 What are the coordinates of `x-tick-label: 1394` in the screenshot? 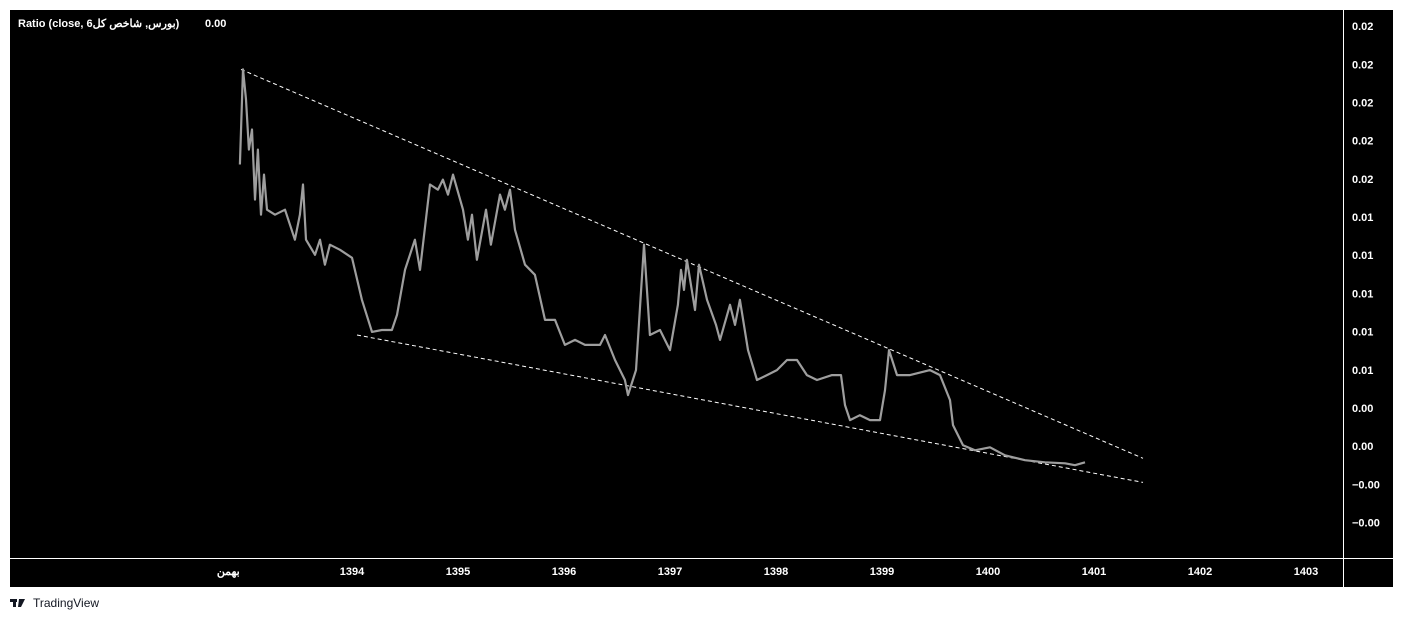 It's located at (352, 572).